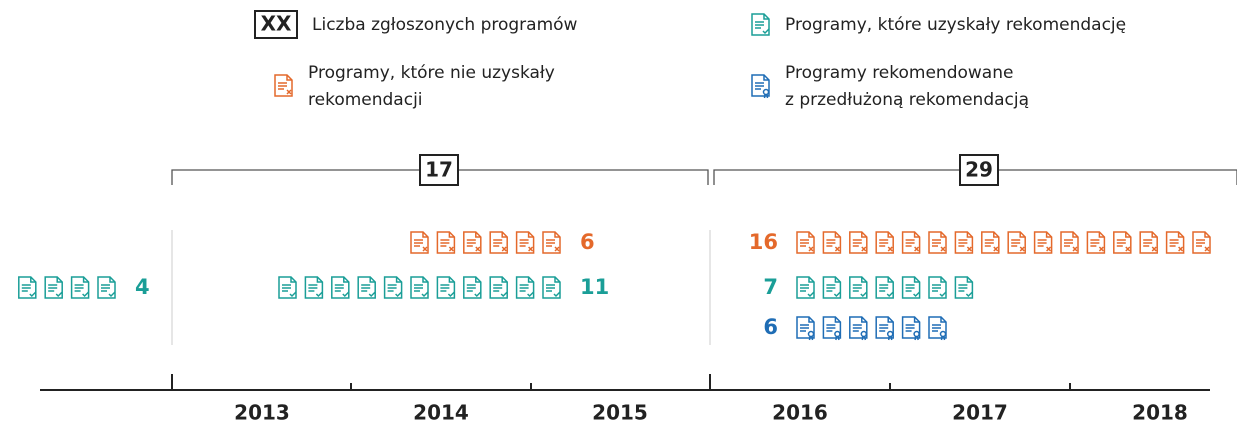  I want to click on total-box, so click(979, 170).